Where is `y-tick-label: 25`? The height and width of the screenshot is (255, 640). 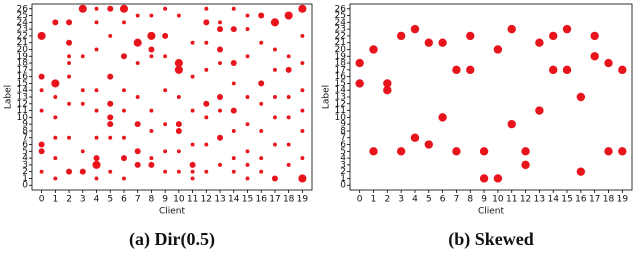 y-tick-label: 25 is located at coordinates (340, 16).